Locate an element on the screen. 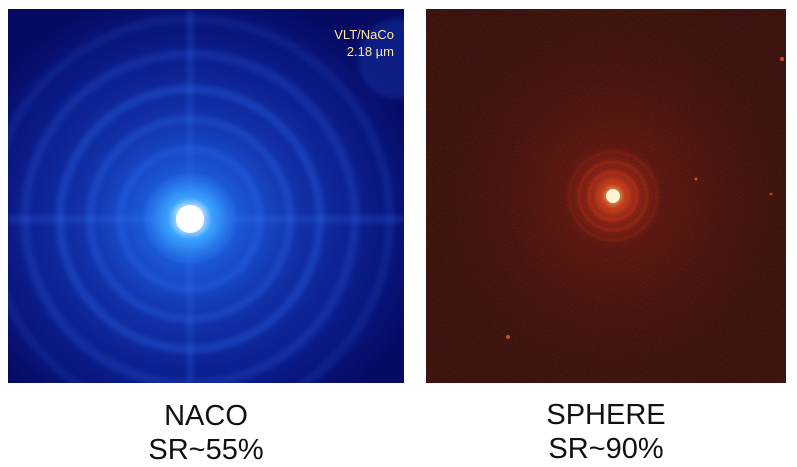 This screenshot has height=467, width=797. strehl-ratio: SR~55% is located at coordinates (206, 450).